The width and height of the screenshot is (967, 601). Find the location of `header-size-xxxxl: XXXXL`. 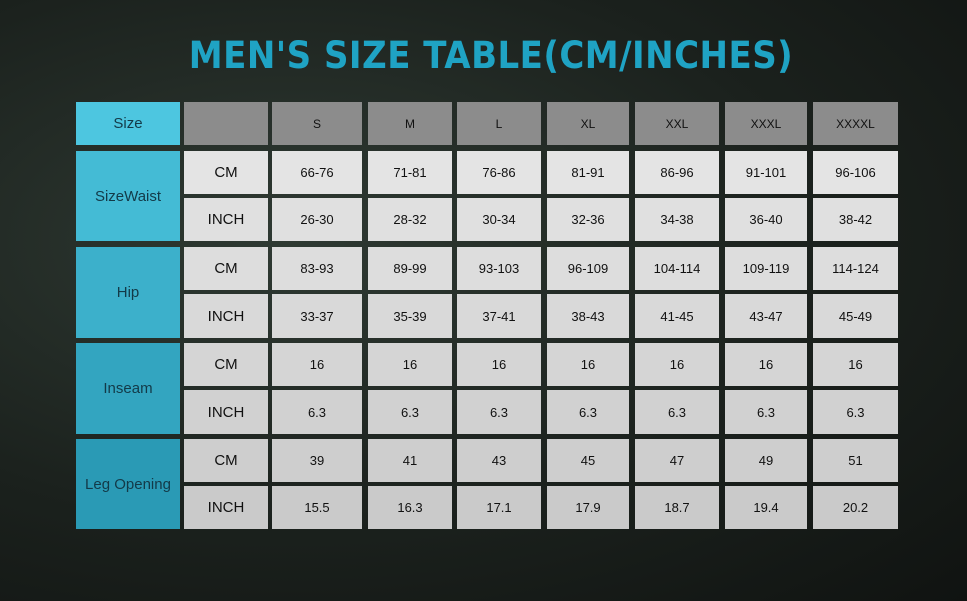

header-size-xxxxl: XXXXL is located at coordinates (855, 123).